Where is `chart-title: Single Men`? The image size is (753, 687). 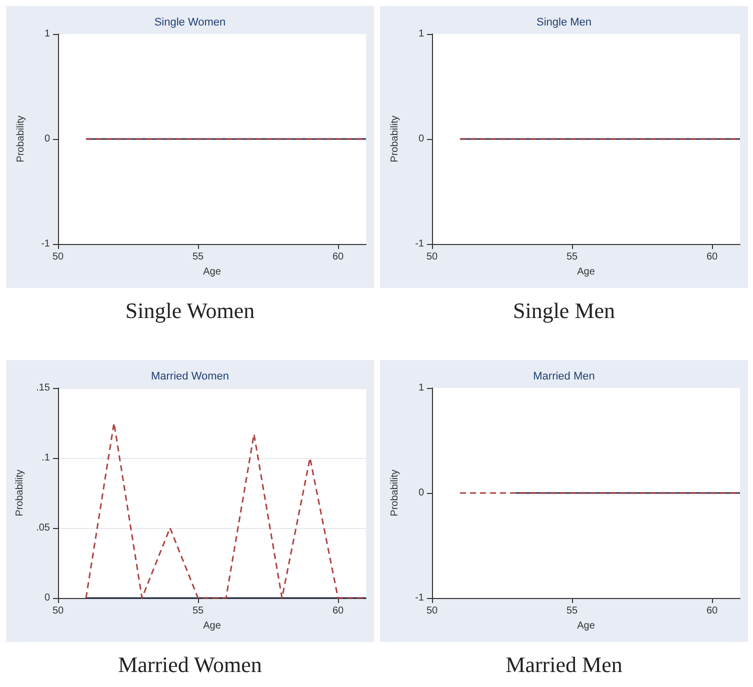 chart-title: Single Men is located at coordinates (564, 22).